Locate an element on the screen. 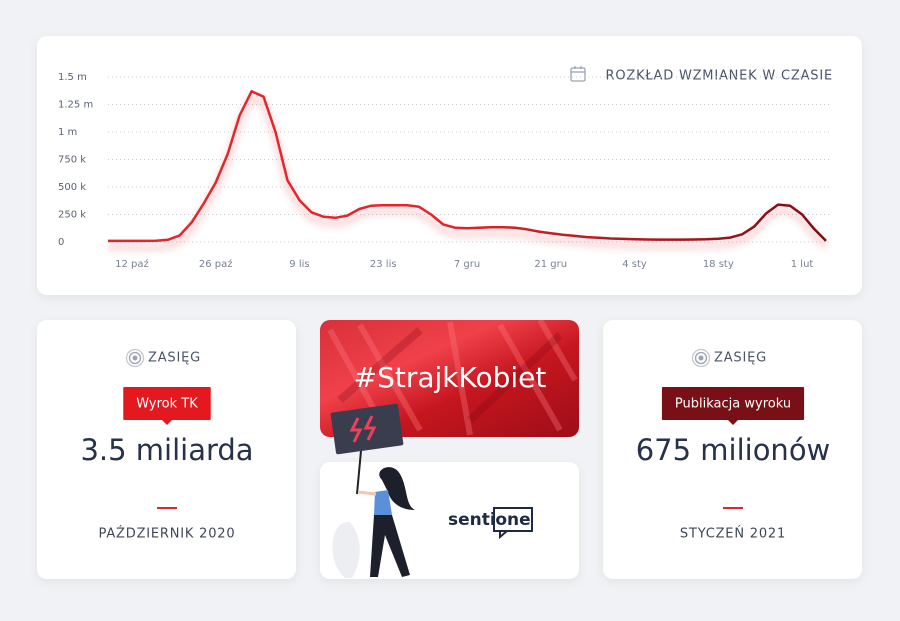  badge-text: Wyrok TK is located at coordinates (167, 404).